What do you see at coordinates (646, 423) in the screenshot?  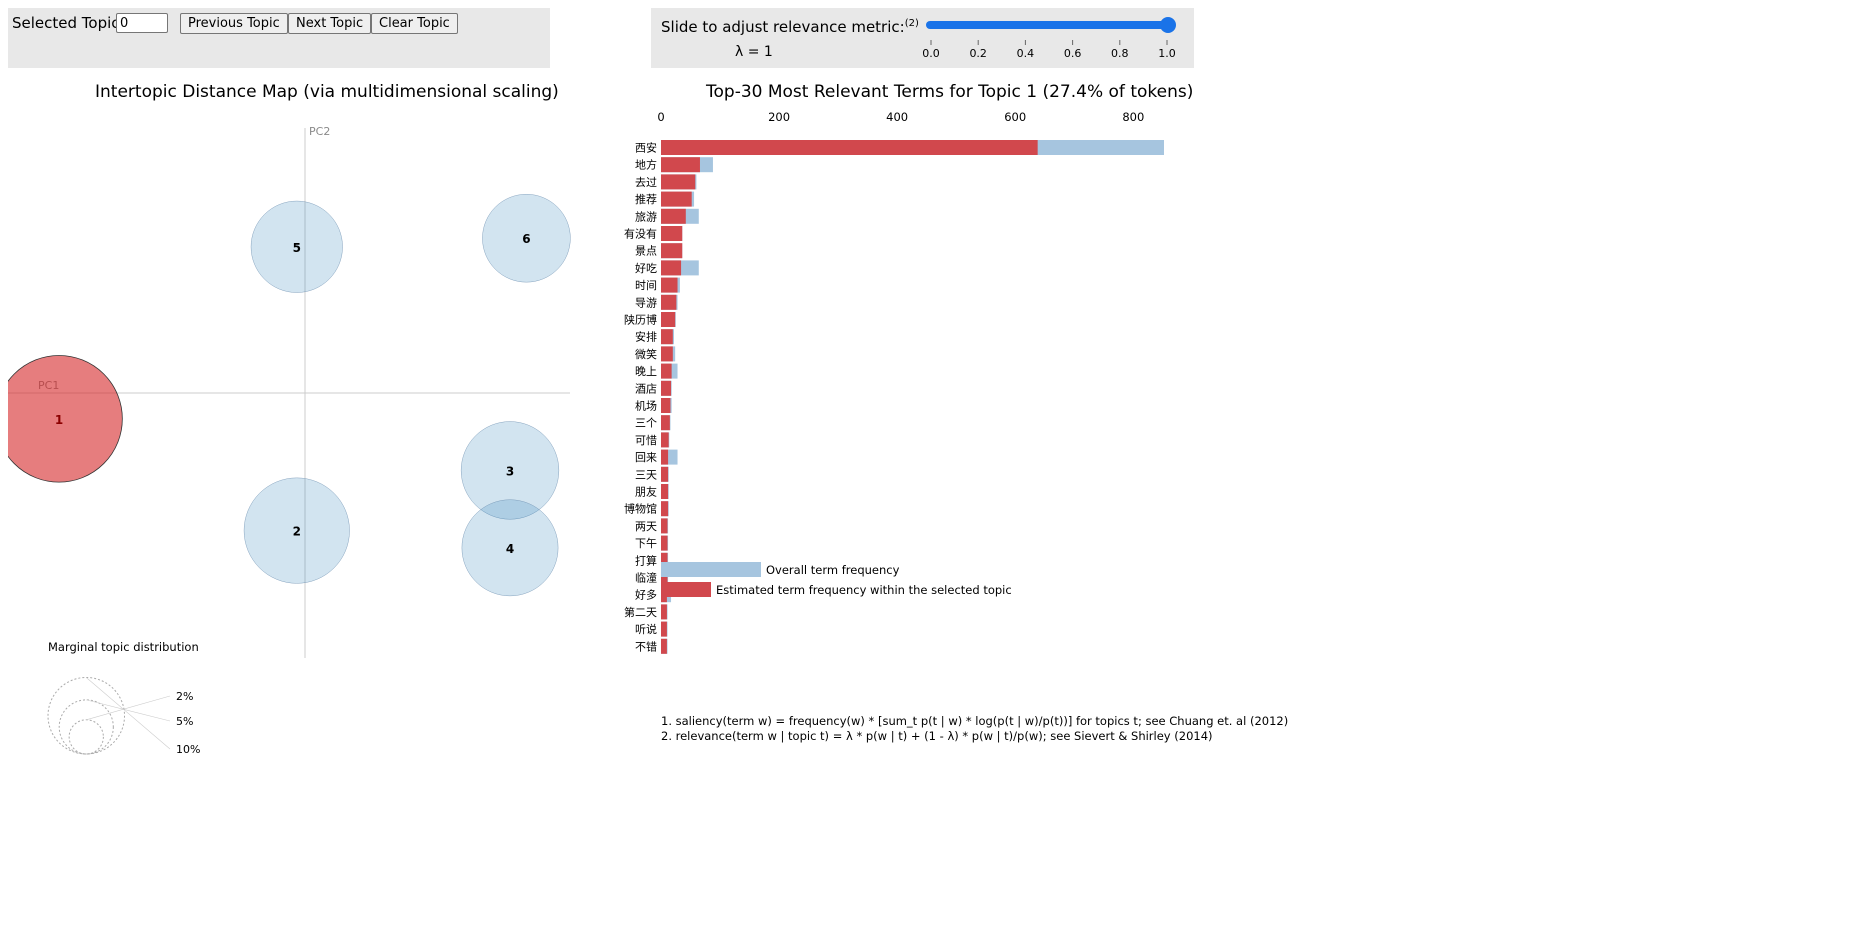 I see `term-label: 三个` at bounding box center [646, 423].